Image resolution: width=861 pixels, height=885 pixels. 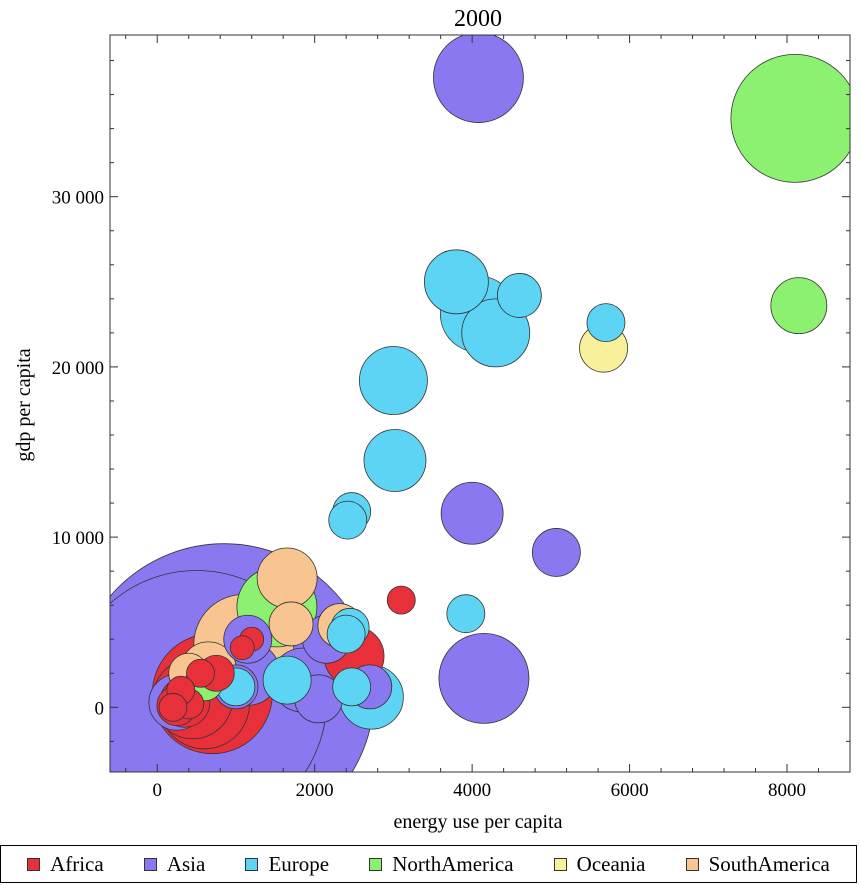 I want to click on x-tick-label: 0, so click(x=157, y=790).